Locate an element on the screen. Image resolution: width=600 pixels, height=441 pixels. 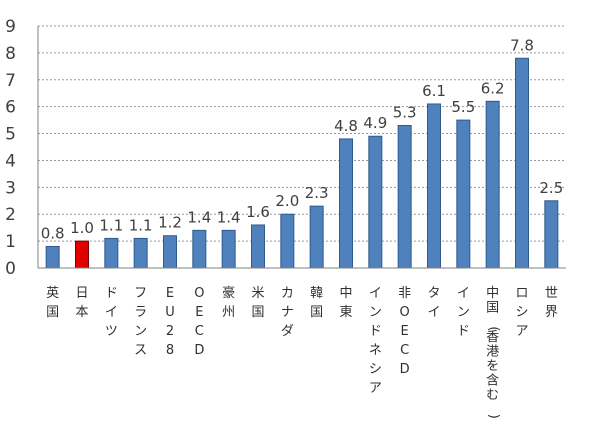
data-label: 2.0 is located at coordinates (287, 201).